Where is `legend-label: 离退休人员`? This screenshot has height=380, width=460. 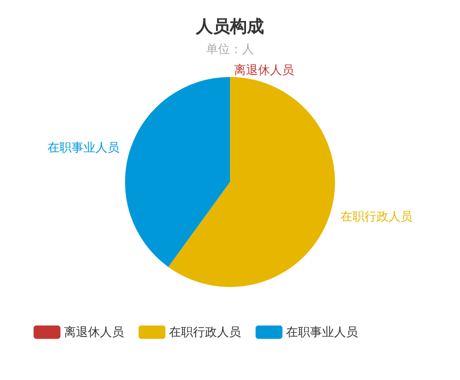
legend-label: 离退休人员 is located at coordinates (94, 332).